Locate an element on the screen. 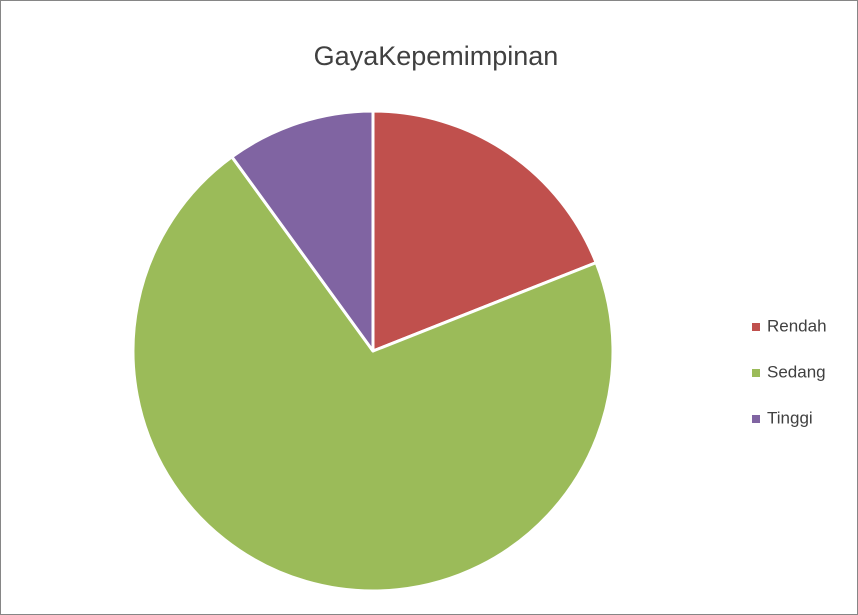 The height and width of the screenshot is (615, 858). chart-title: GayaKepemimpinan is located at coordinates (436, 56).